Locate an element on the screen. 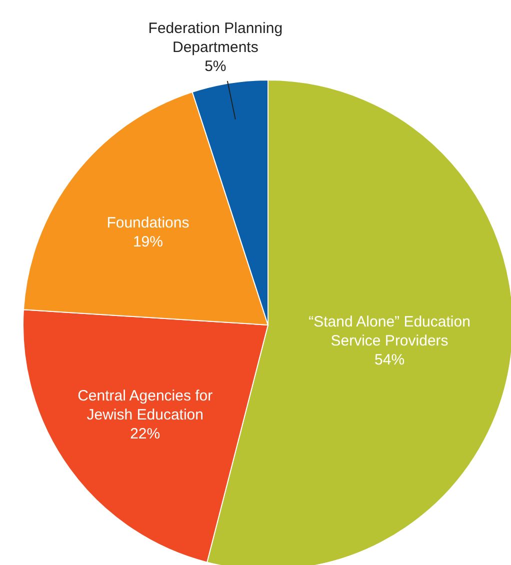 This screenshot has height=565, width=511. slice-label: “Stand Alone” Education Service Providers is located at coordinates (389, 331).